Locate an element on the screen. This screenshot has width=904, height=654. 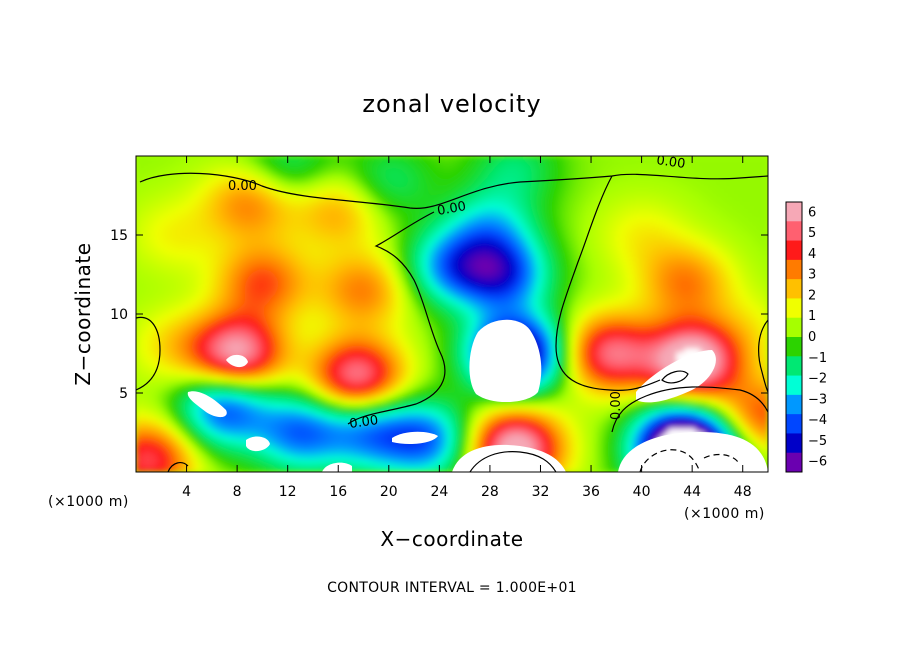
colorbar-tick-label: 1 is located at coordinates (812, 316).